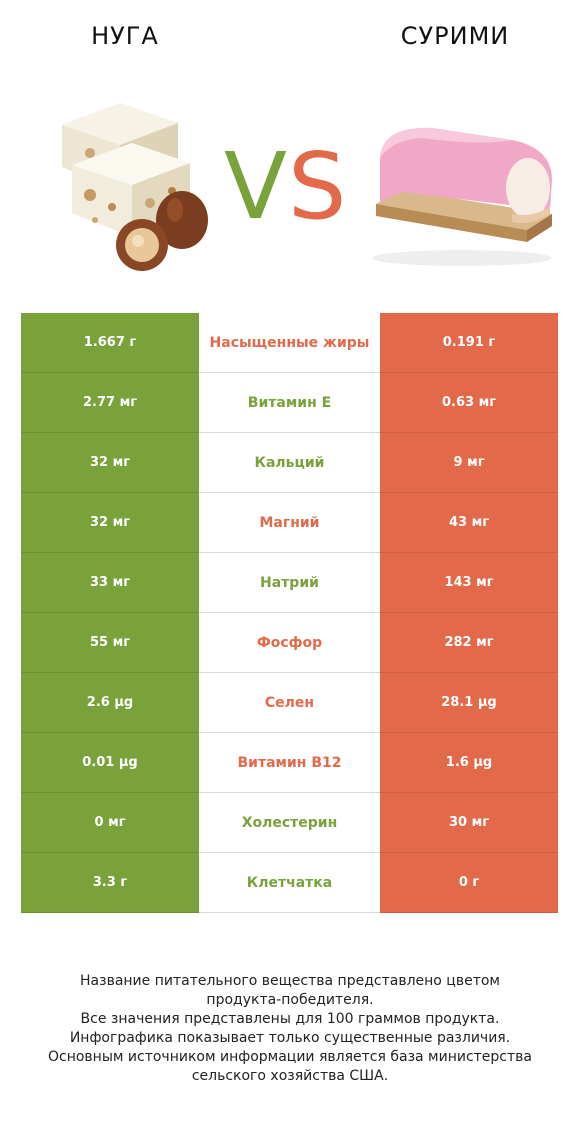 The width and height of the screenshot is (580, 1144). What do you see at coordinates (469, 463) in the screenshot?
I see `right-value: 9 мг` at bounding box center [469, 463].